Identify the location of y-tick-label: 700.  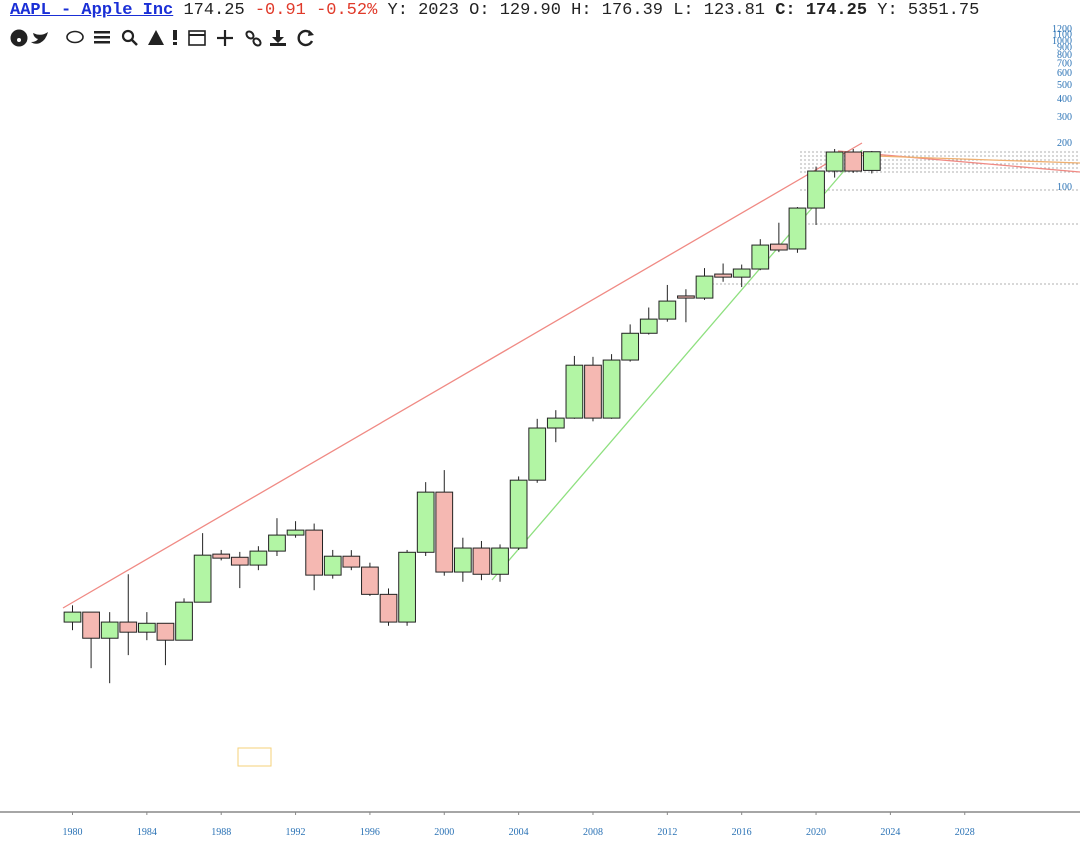
(1064, 63).